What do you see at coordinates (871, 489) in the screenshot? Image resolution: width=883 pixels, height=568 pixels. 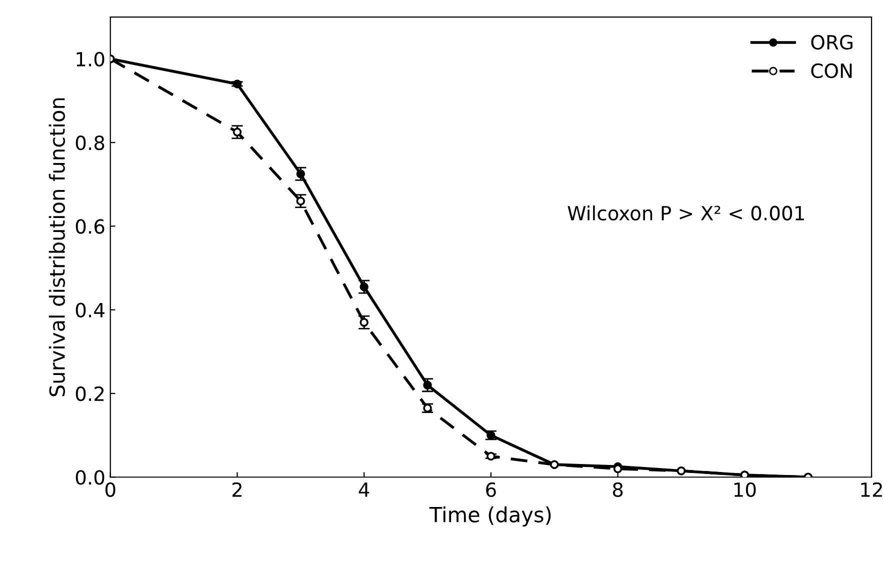 I see `x-tick-label: 12` at bounding box center [871, 489].